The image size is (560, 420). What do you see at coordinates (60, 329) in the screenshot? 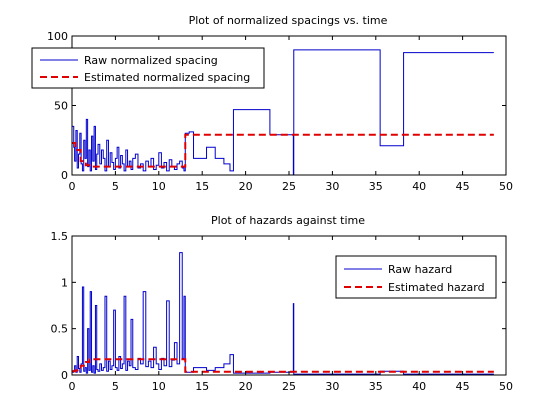
I see `y-tick-label: 0.5` at bounding box center [60, 329].